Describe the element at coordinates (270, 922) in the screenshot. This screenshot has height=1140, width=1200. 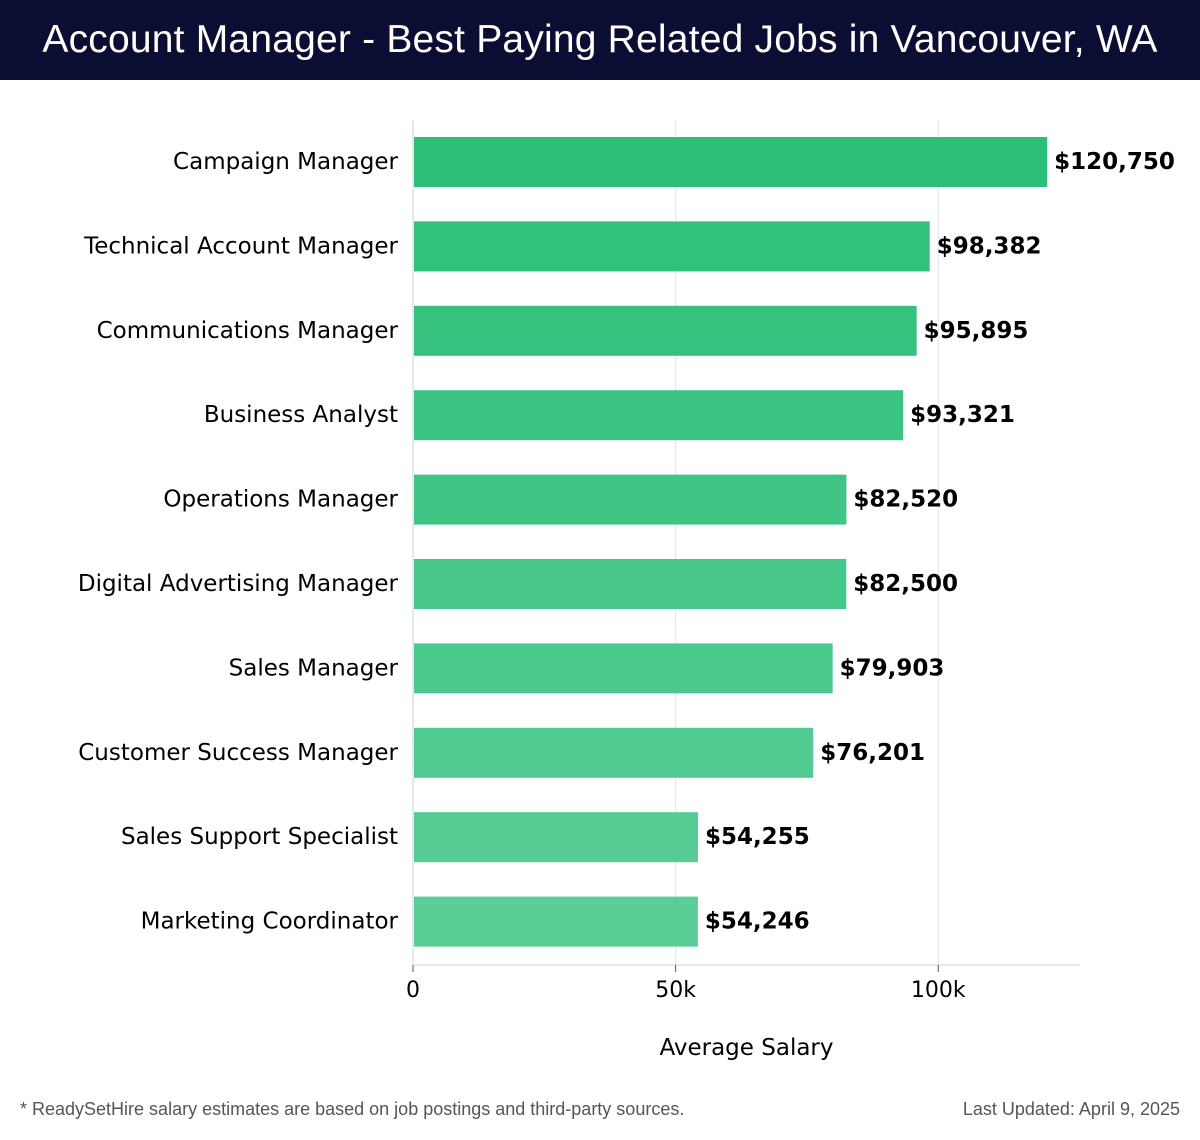
I see `category-label-9: Marketing Coordinator` at that location.